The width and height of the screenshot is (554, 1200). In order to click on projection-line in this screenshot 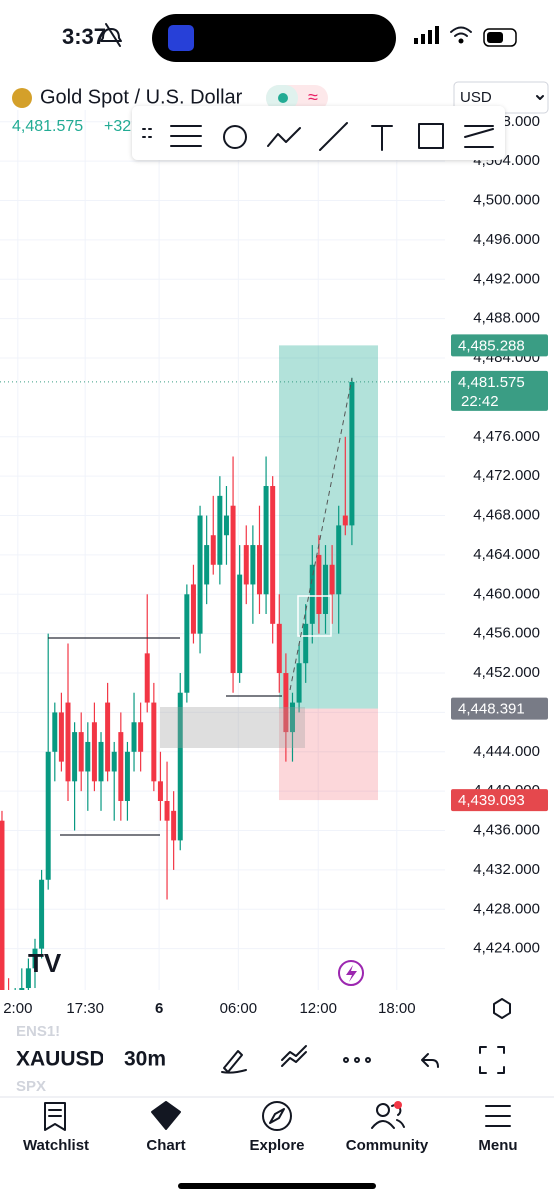, I will do `click(321, 534)`.